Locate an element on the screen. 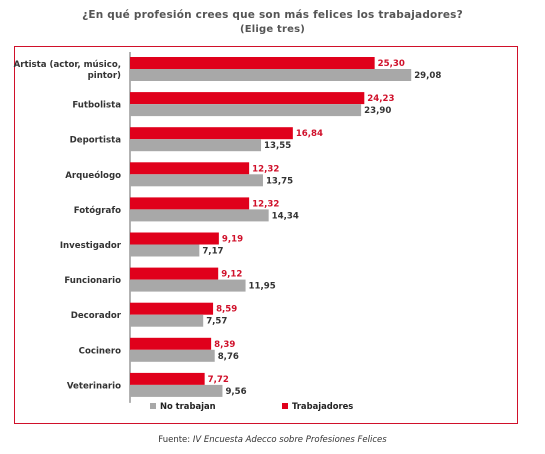 The image size is (545, 454). data-label-no-trabajan: 29,08 is located at coordinates (427, 76).